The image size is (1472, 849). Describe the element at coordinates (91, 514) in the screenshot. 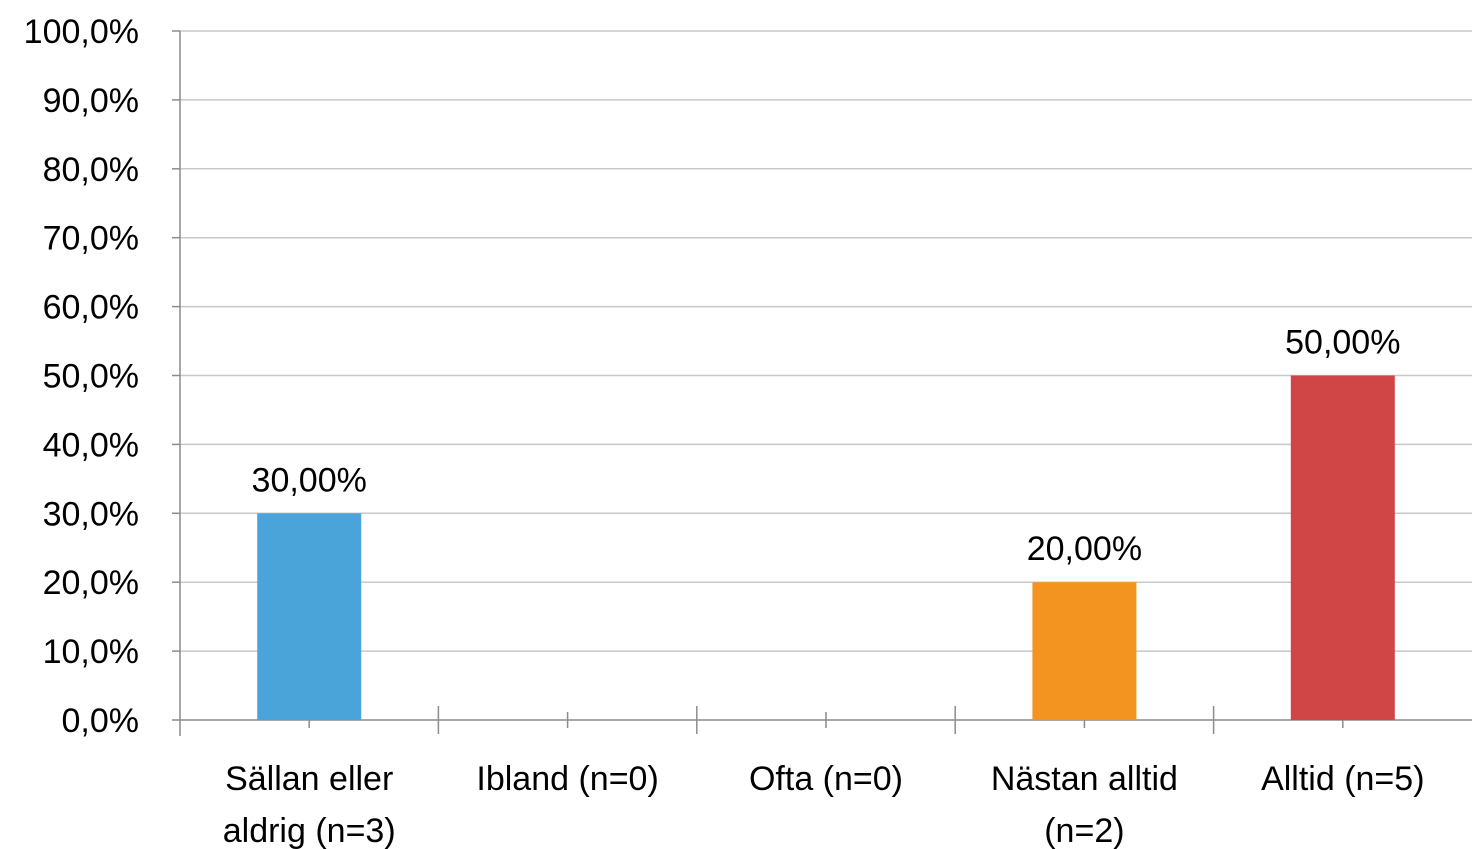

I see `y-tick-label: 30,0%` at that location.